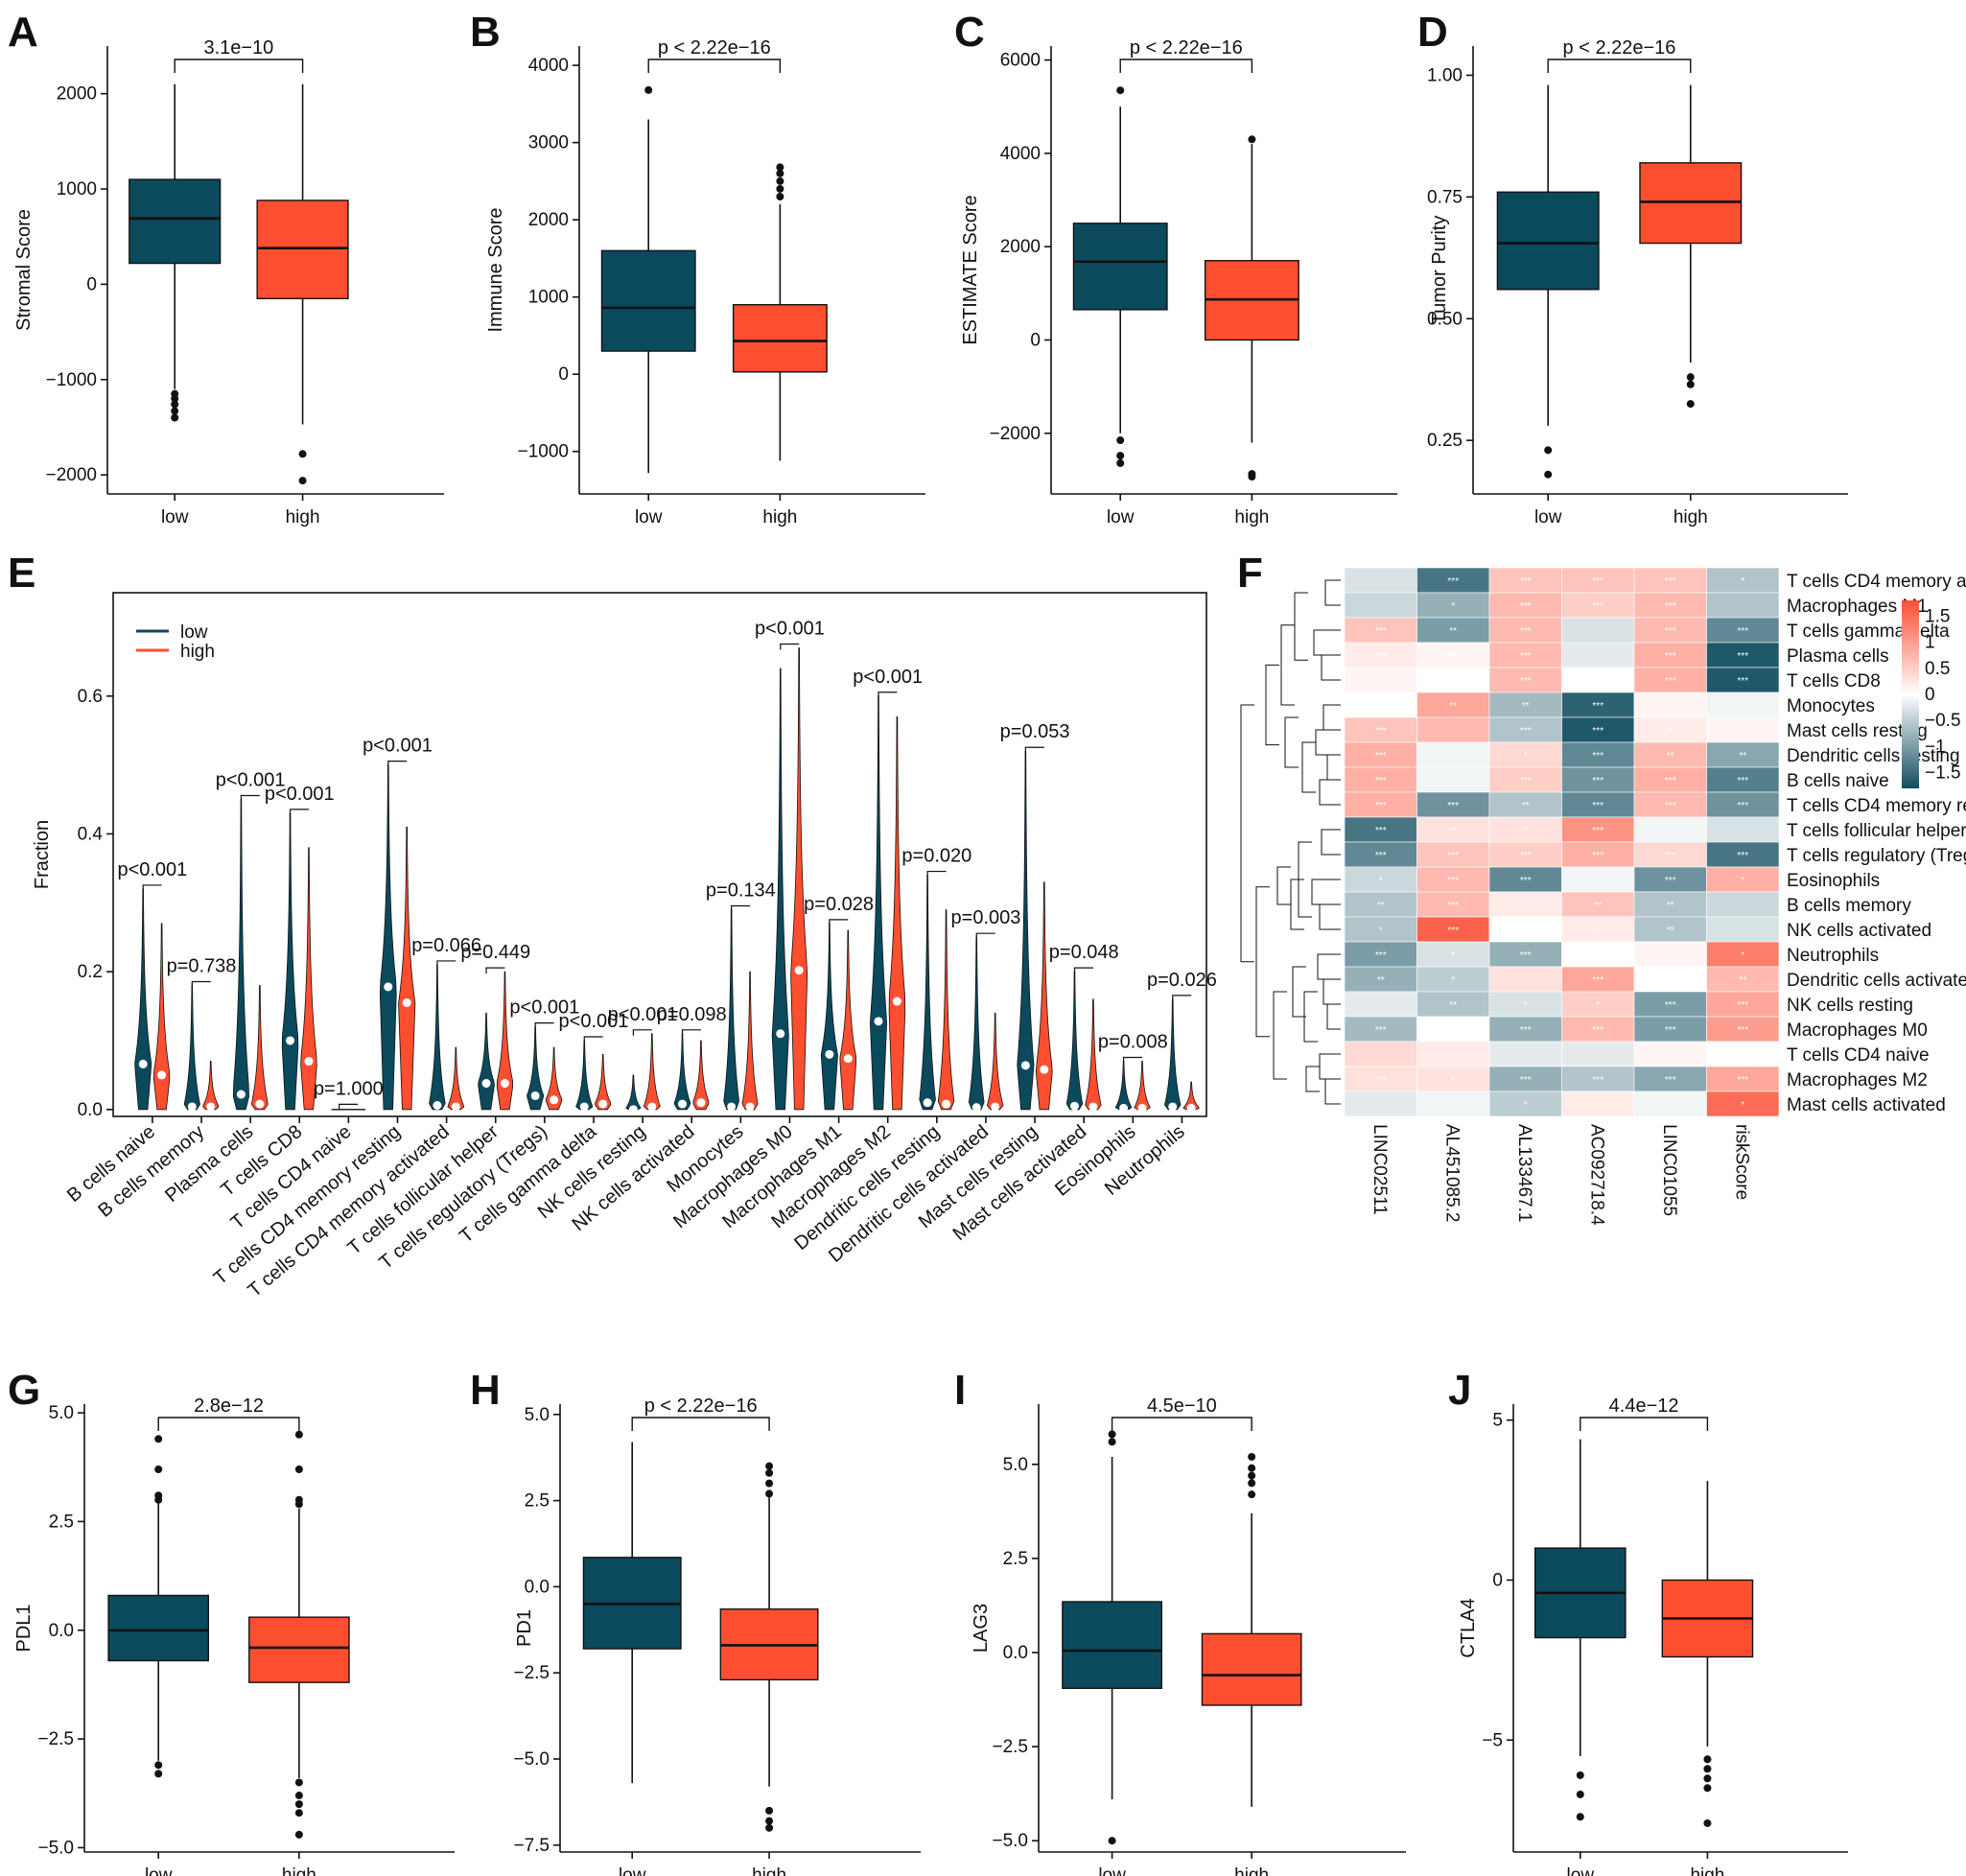 The image size is (1966, 1876). I want to click on x-tick-label: low, so click(1121, 517).